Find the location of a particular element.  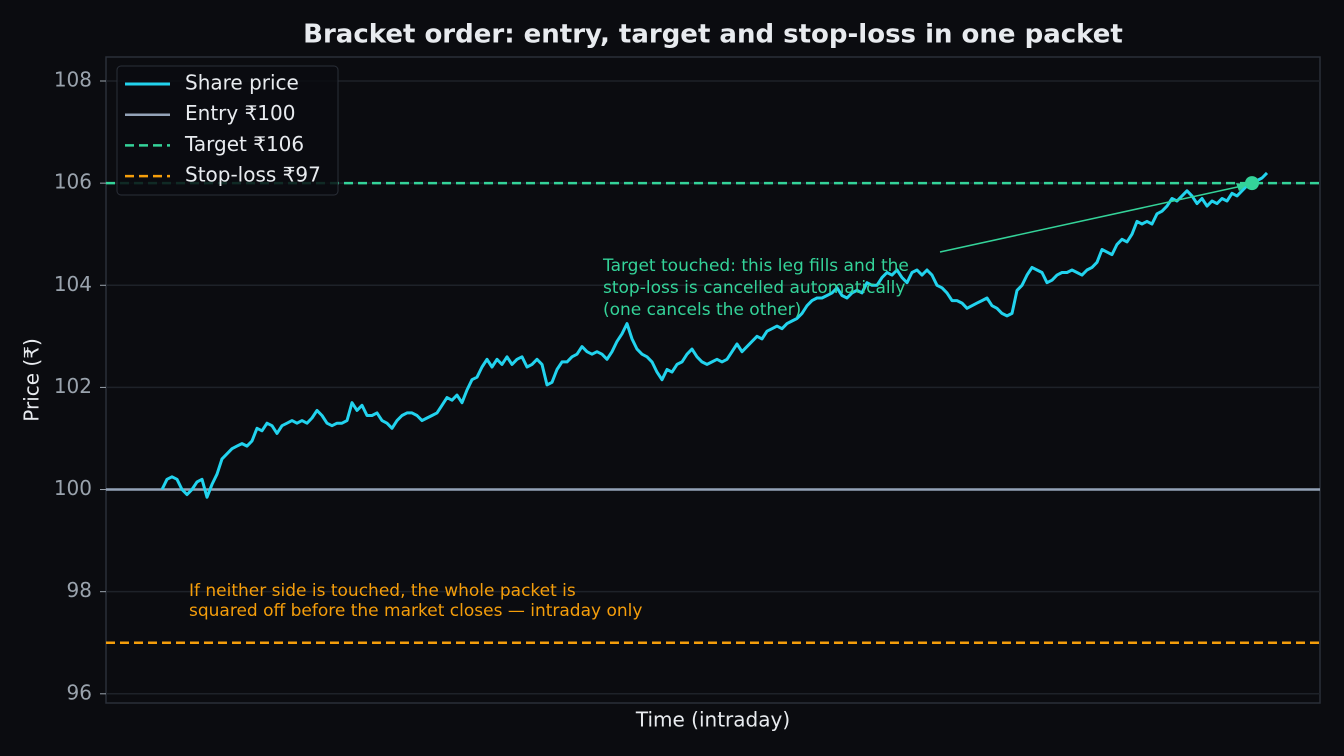

y-tick-label: 108 is located at coordinates (73, 80).